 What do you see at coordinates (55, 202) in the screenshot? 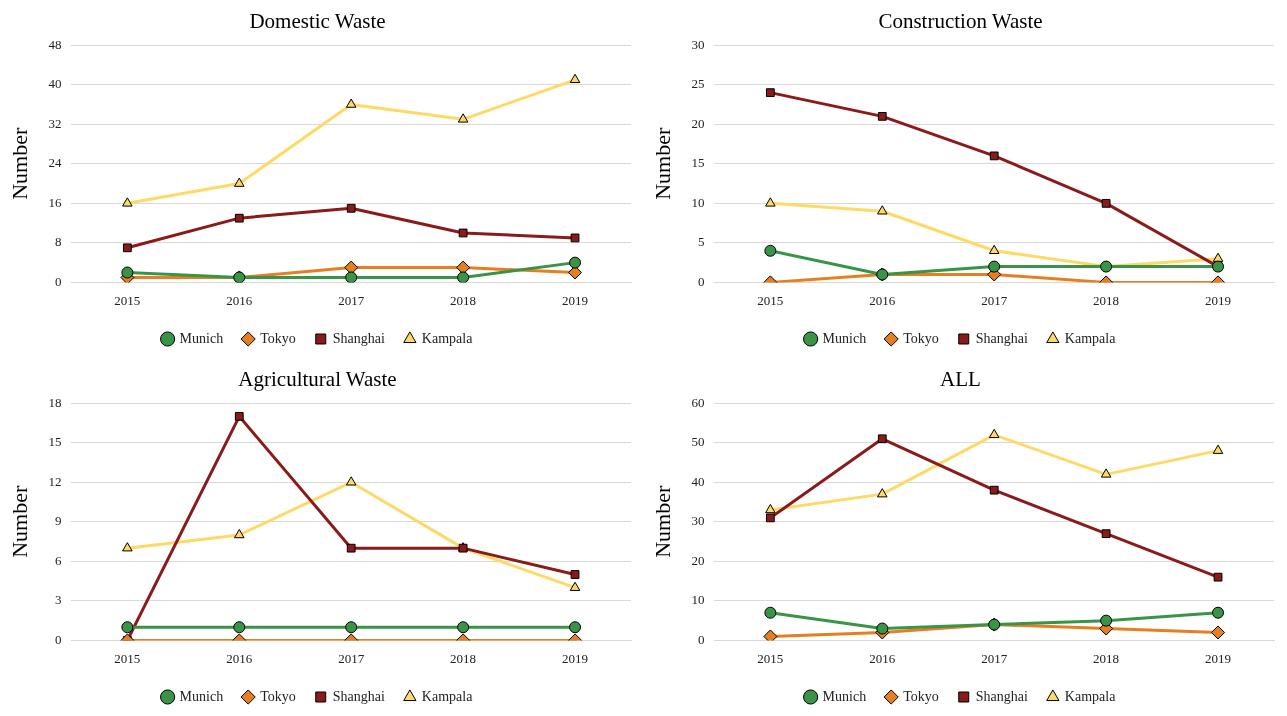
I see `y-tick-label: 16` at bounding box center [55, 202].